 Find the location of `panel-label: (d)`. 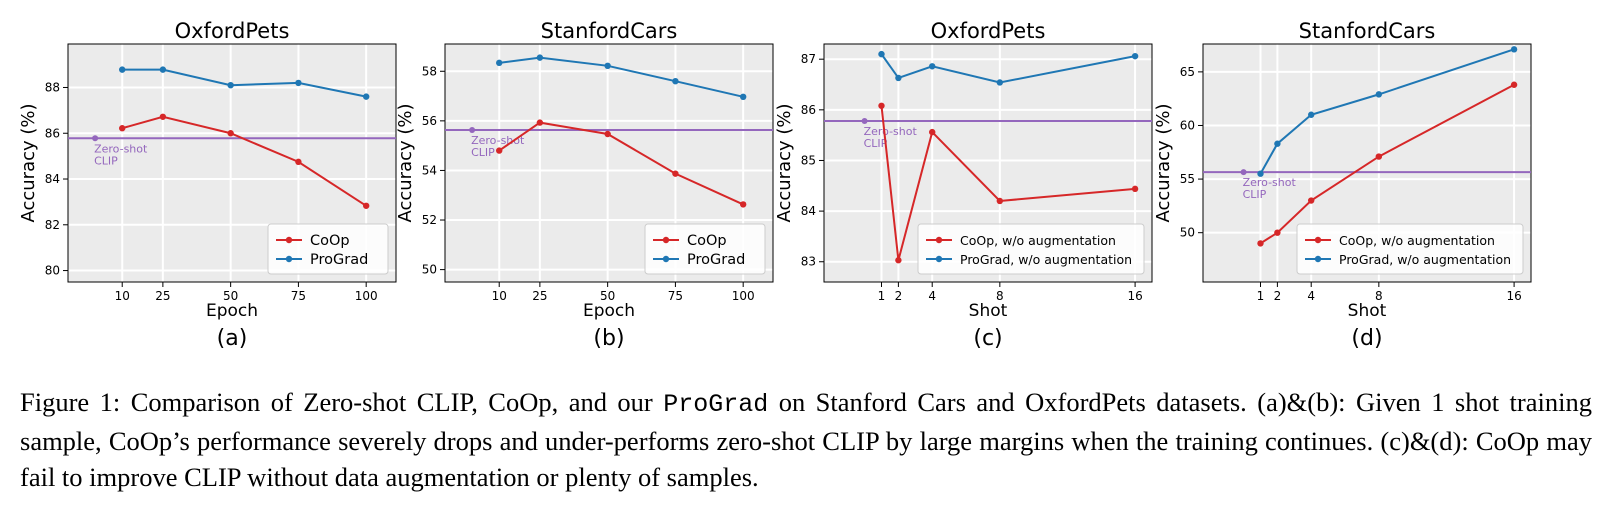

panel-label: (d) is located at coordinates (1366, 338).